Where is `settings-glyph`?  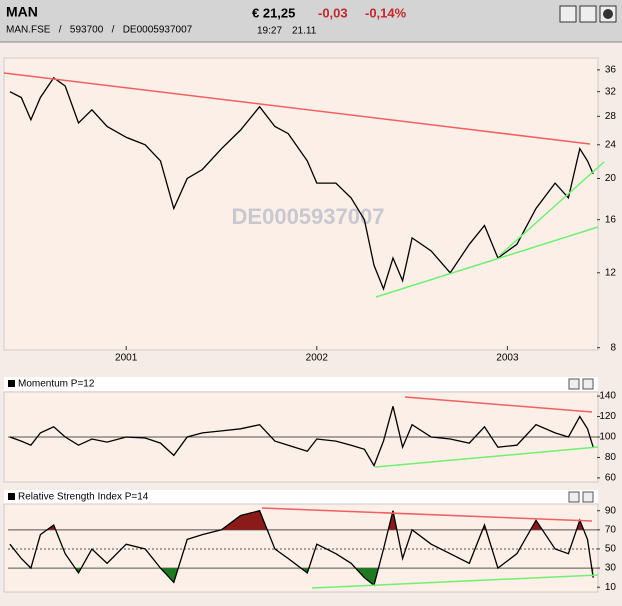
settings-glyph is located at coordinates (608, 14).